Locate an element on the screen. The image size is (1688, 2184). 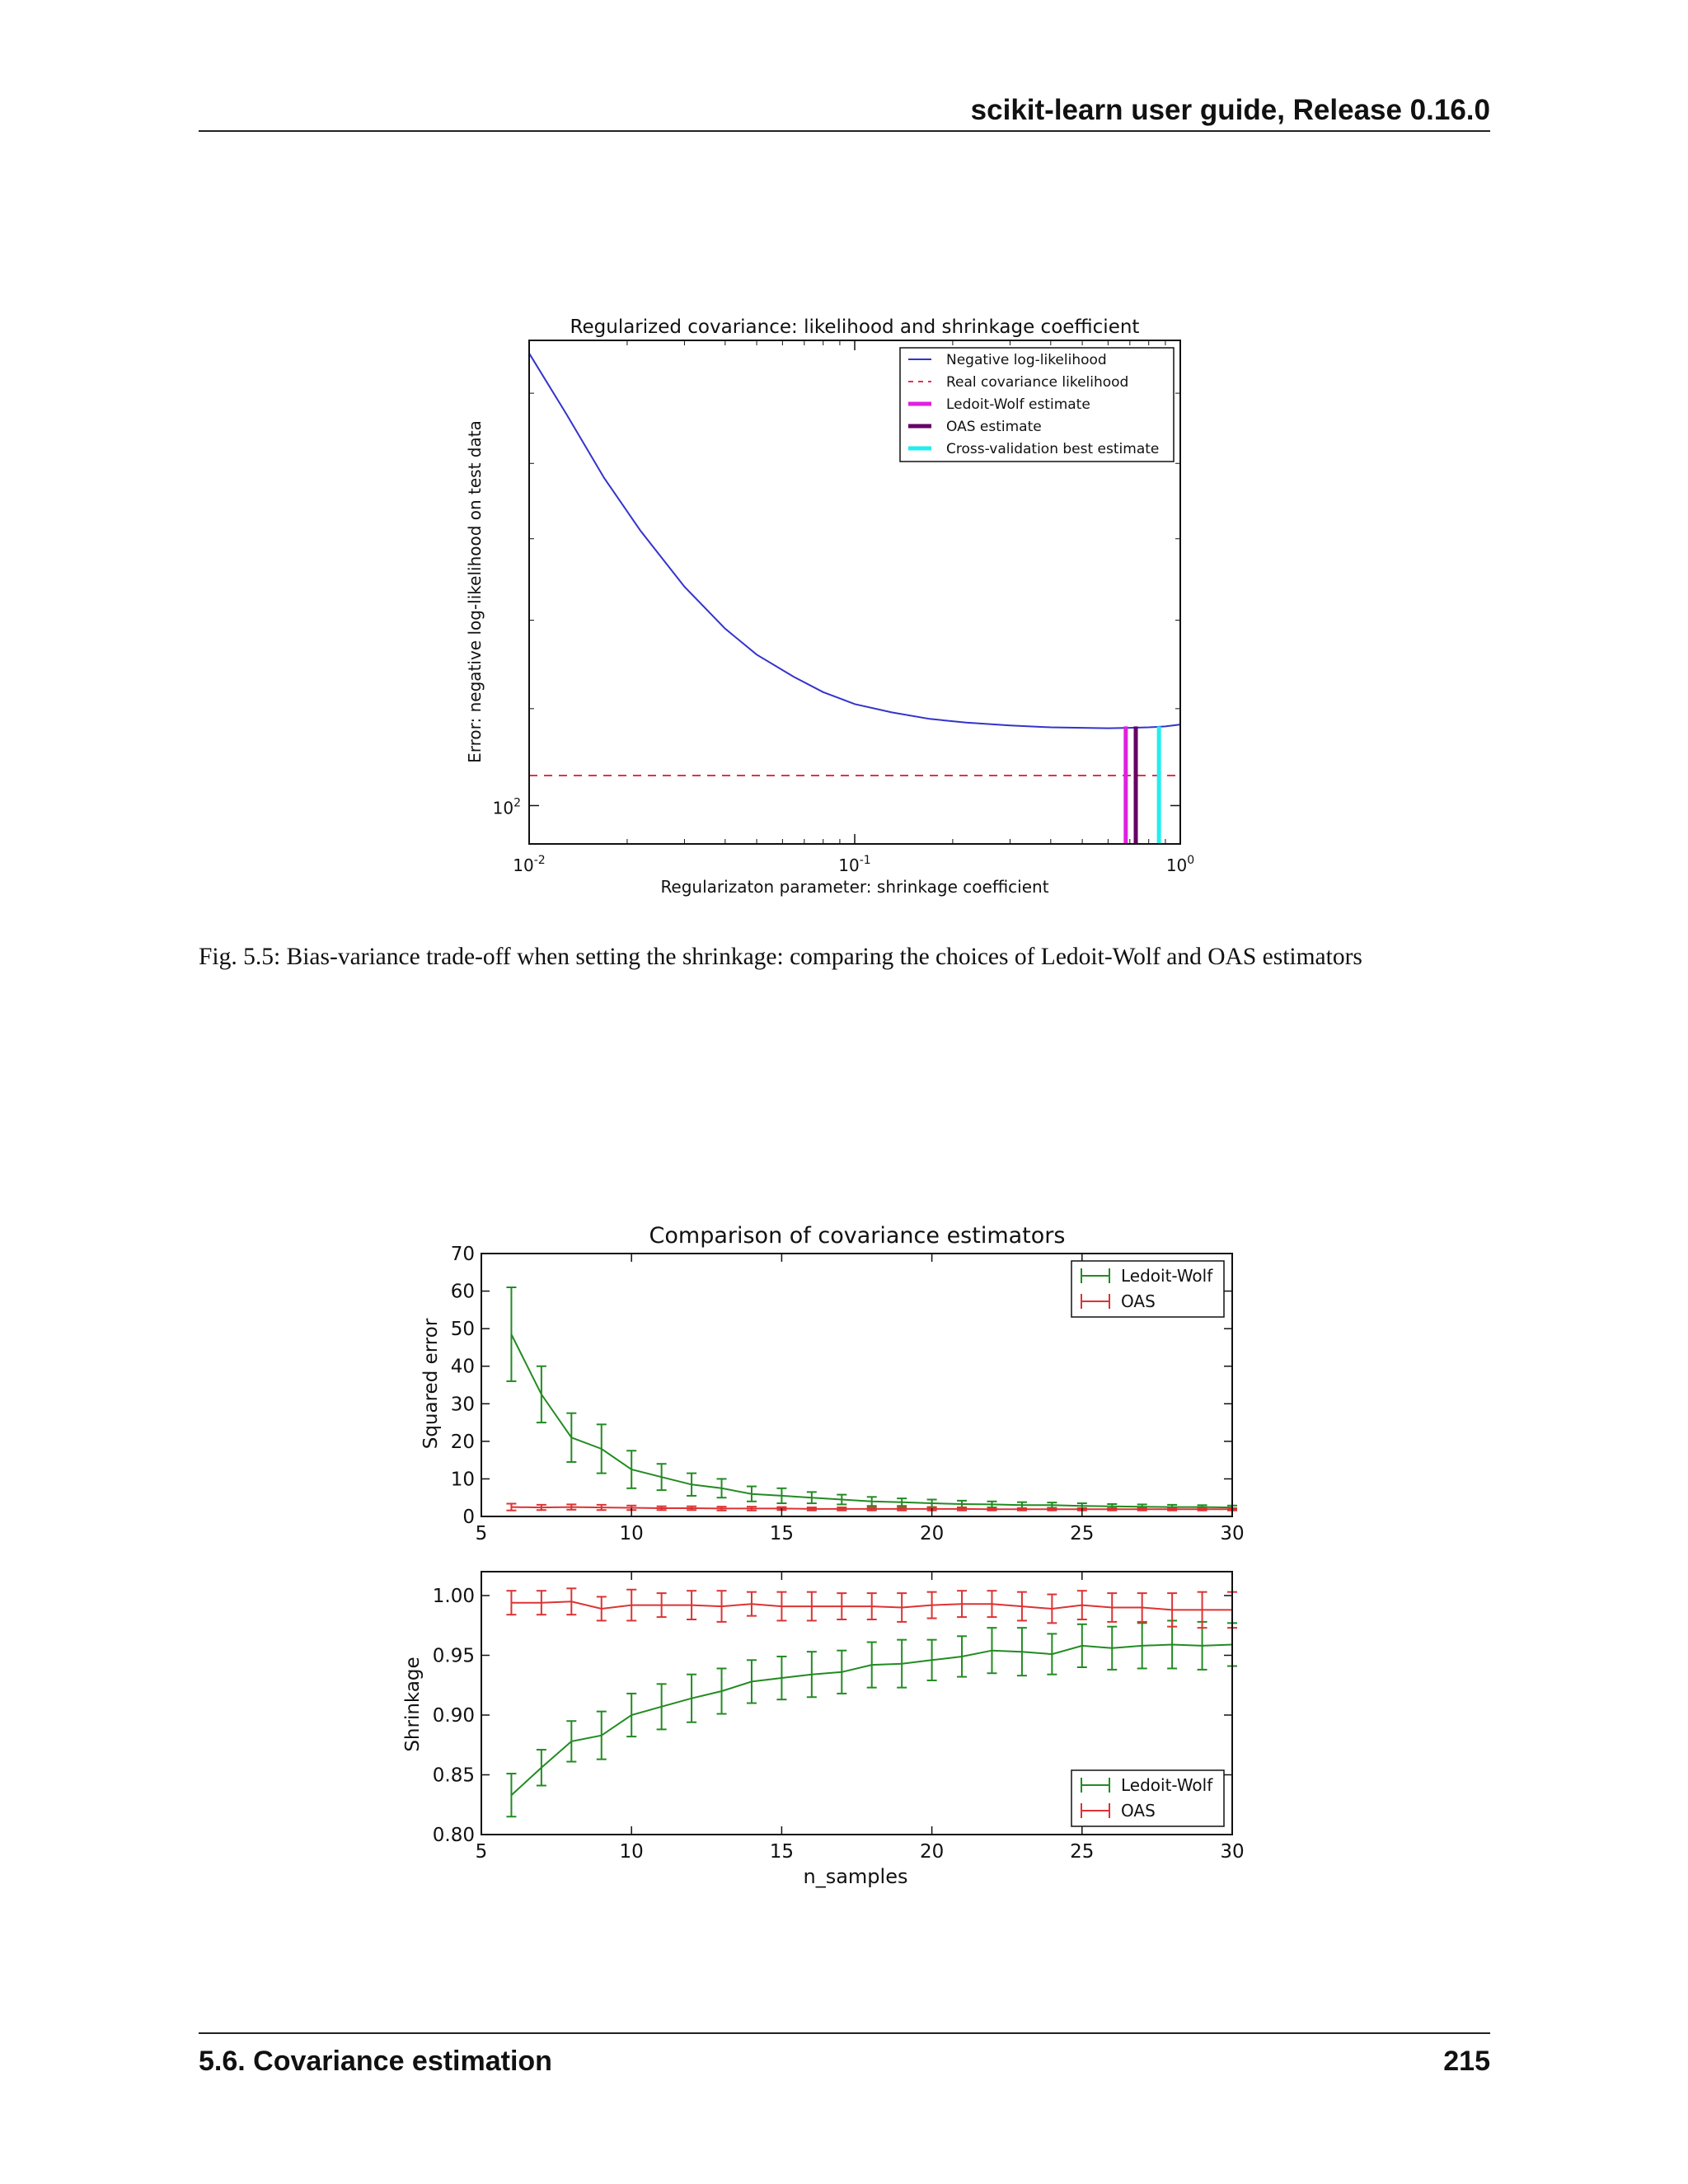
y-tick-label: 30 is located at coordinates (463, 1404).